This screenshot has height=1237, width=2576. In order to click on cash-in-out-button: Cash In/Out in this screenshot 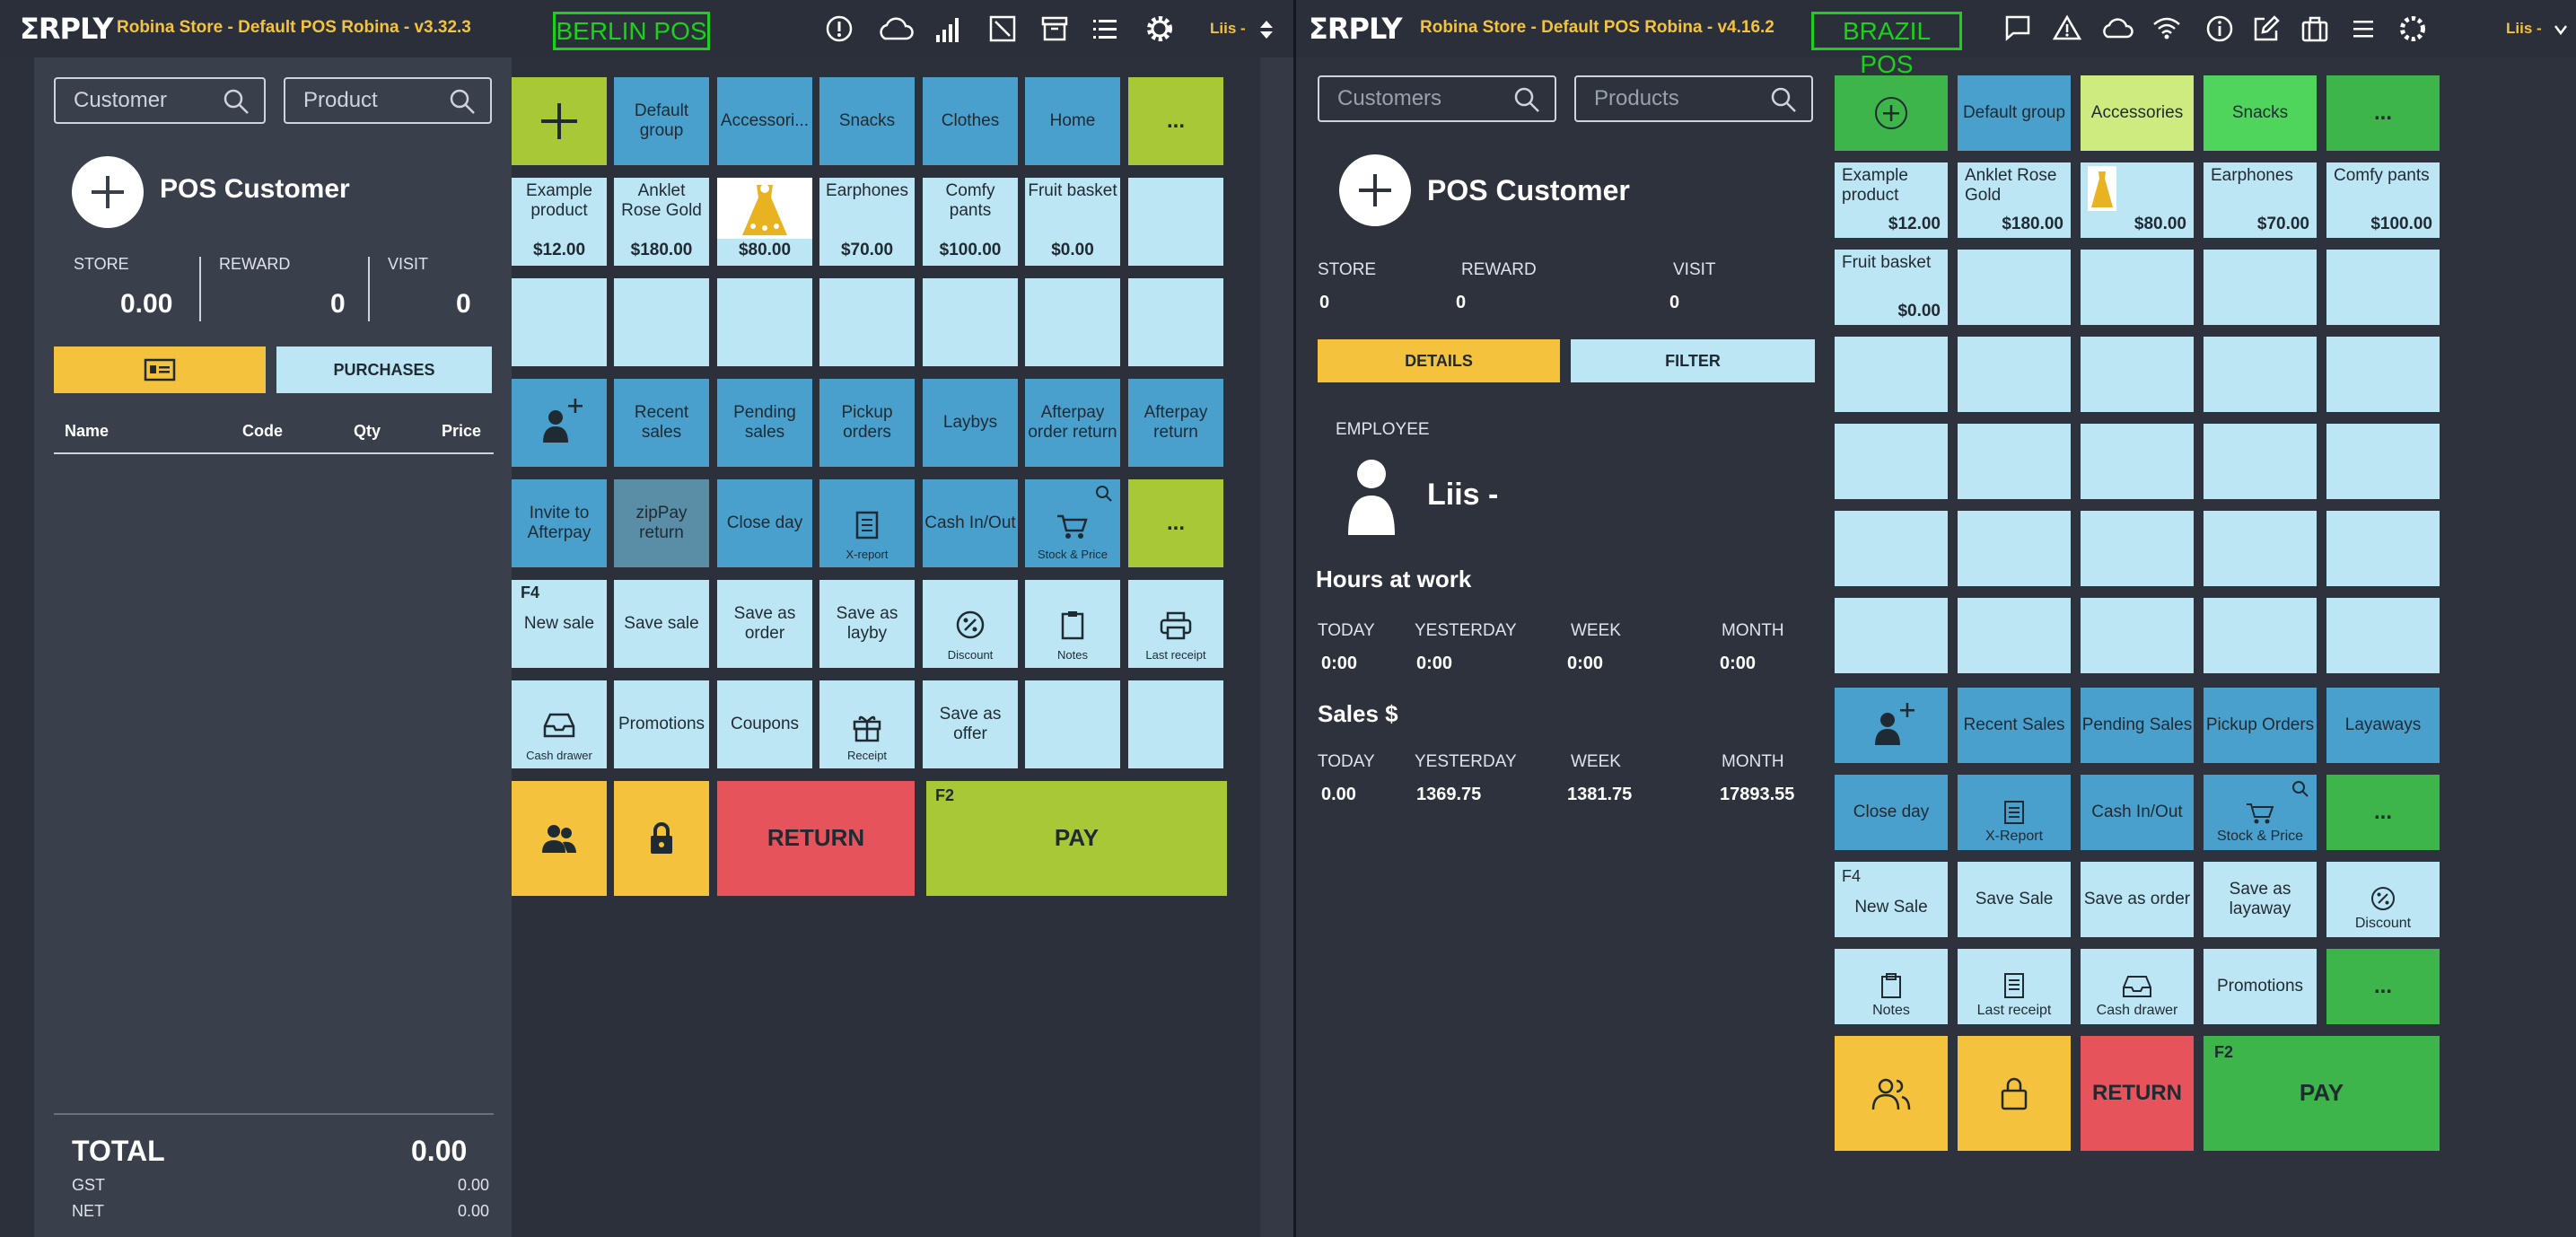, I will do `click(2137, 812)`.